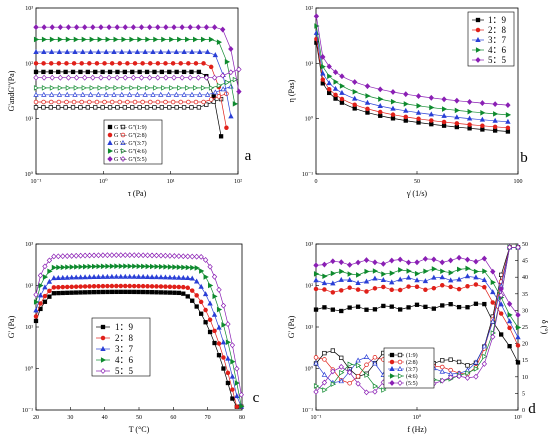  I want to click on legend-c: 1：92：83：74：65：5, so click(121, 347).